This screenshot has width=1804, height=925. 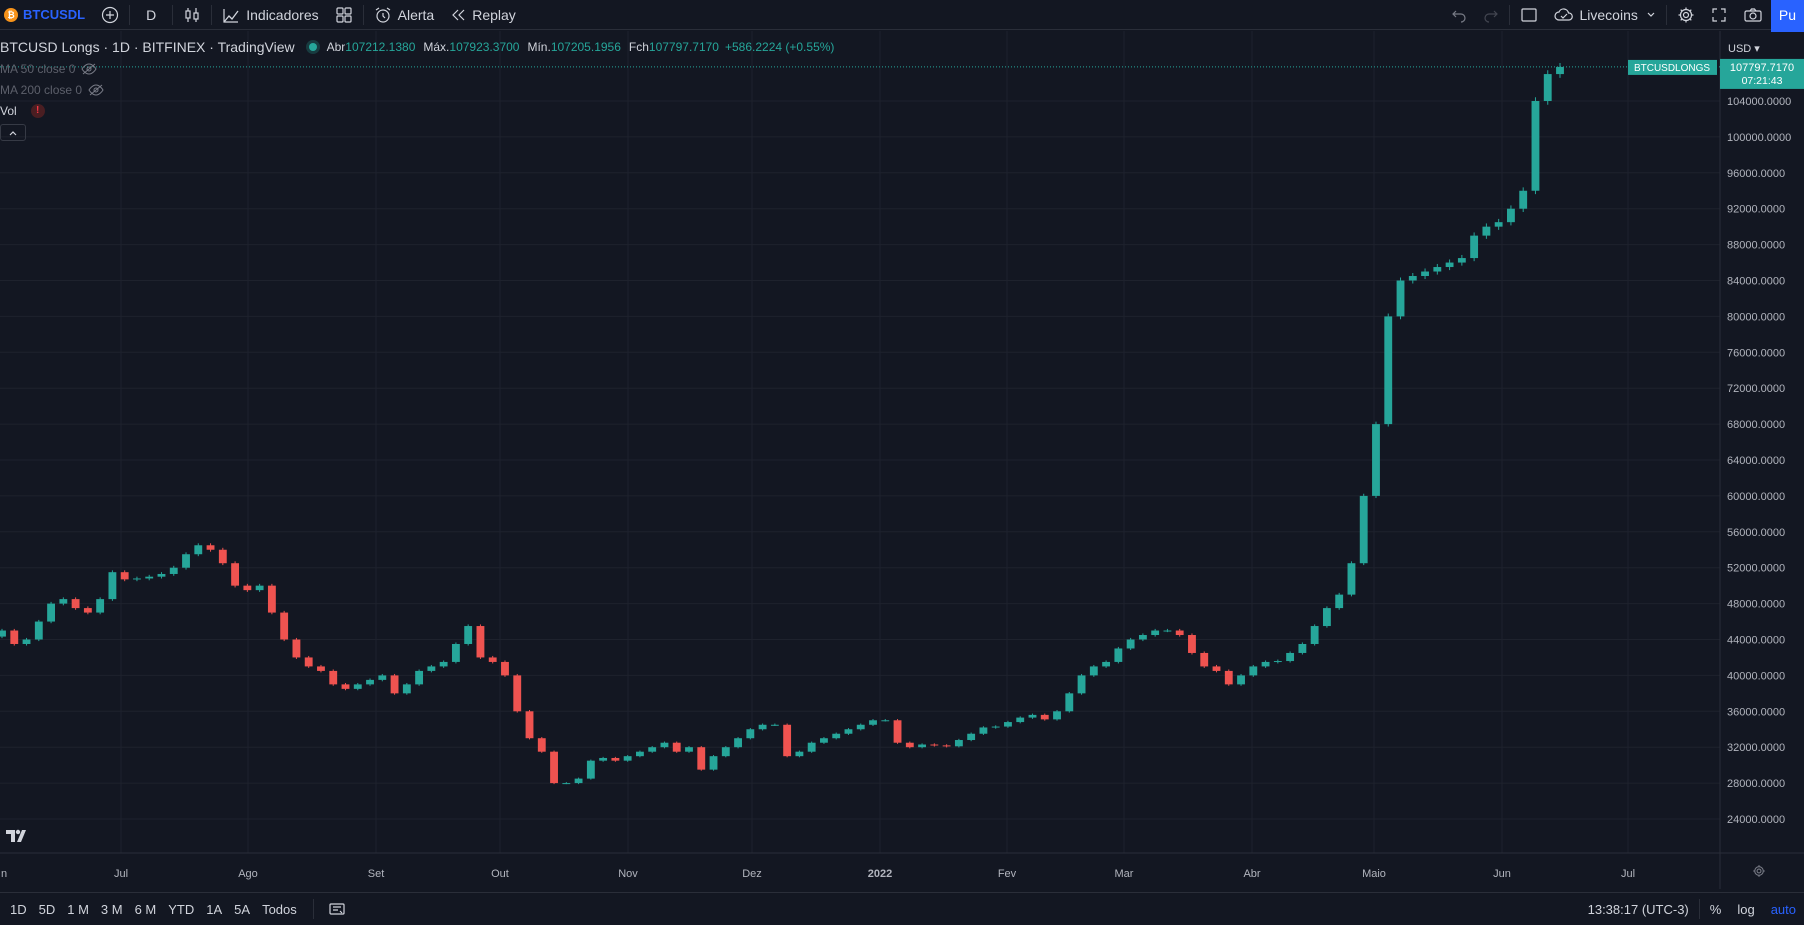 I want to click on last-price-label: 107797.7170, so click(x=1762, y=68).